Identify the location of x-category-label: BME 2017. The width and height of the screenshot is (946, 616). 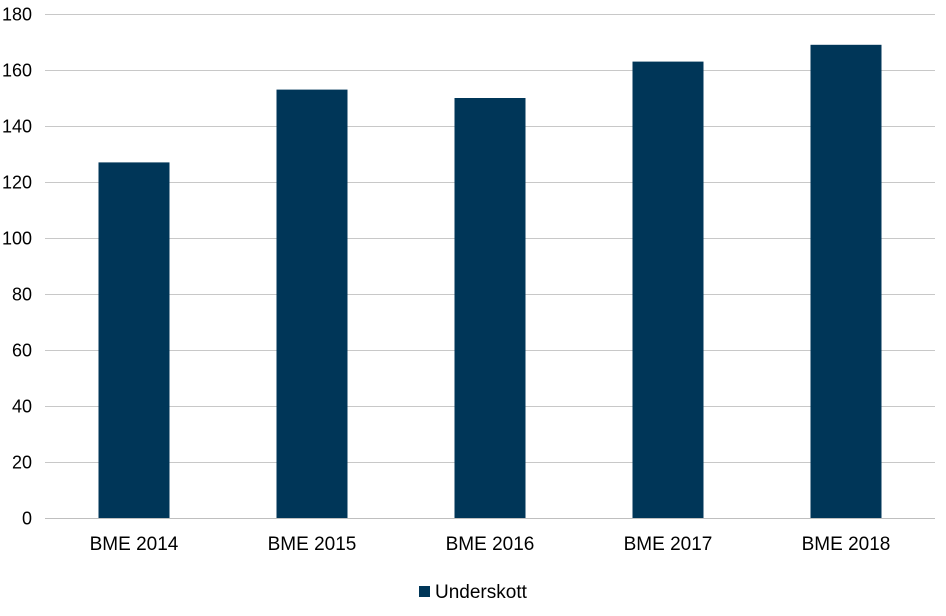
(668, 544).